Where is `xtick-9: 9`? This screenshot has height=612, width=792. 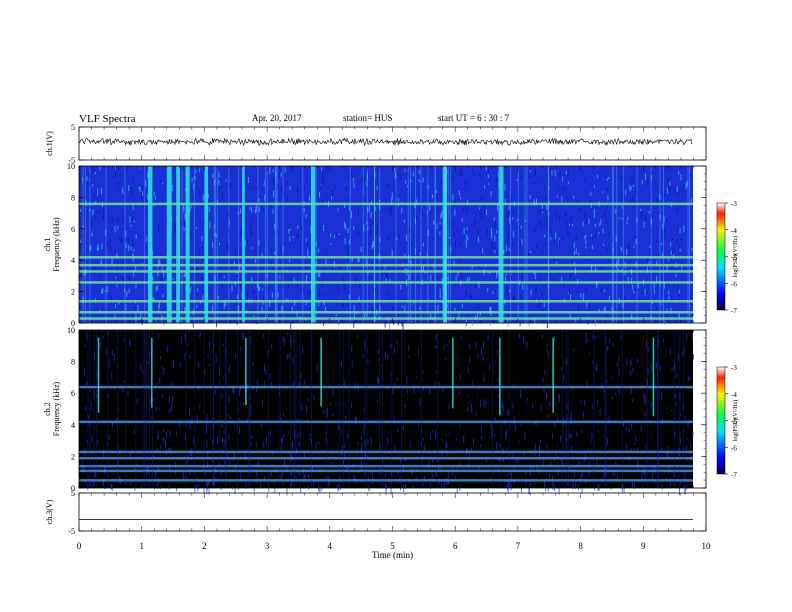 xtick-9: 9 is located at coordinates (643, 546).